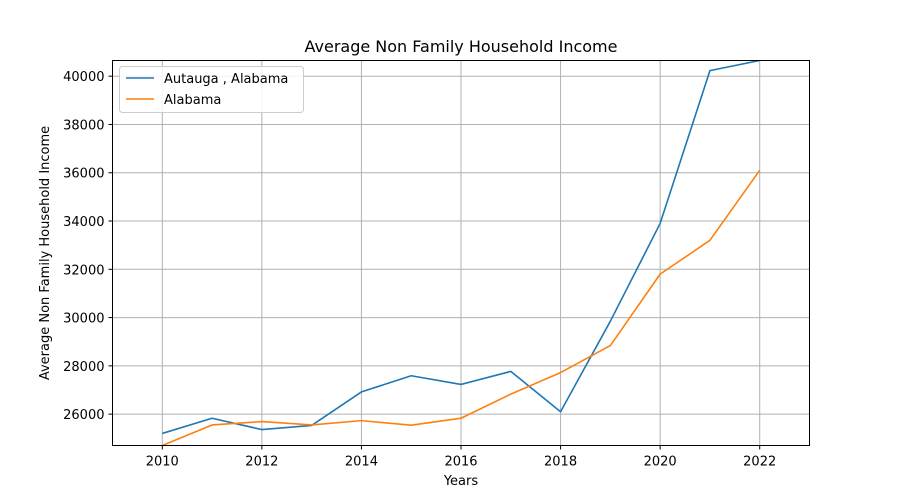 Image resolution: width=900 pixels, height=500 pixels. What do you see at coordinates (461, 46) in the screenshot?
I see `chart-title: Average Non Family Household Income` at bounding box center [461, 46].